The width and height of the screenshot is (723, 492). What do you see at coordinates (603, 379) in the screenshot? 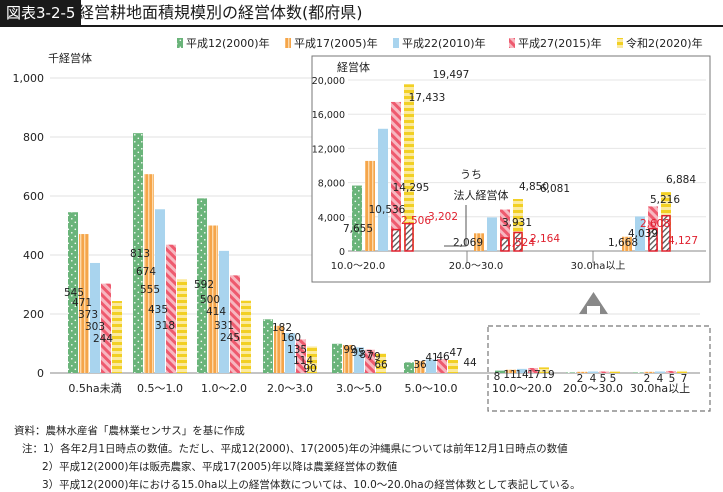
I see `data-label-7-2: 5` at bounding box center [603, 379].